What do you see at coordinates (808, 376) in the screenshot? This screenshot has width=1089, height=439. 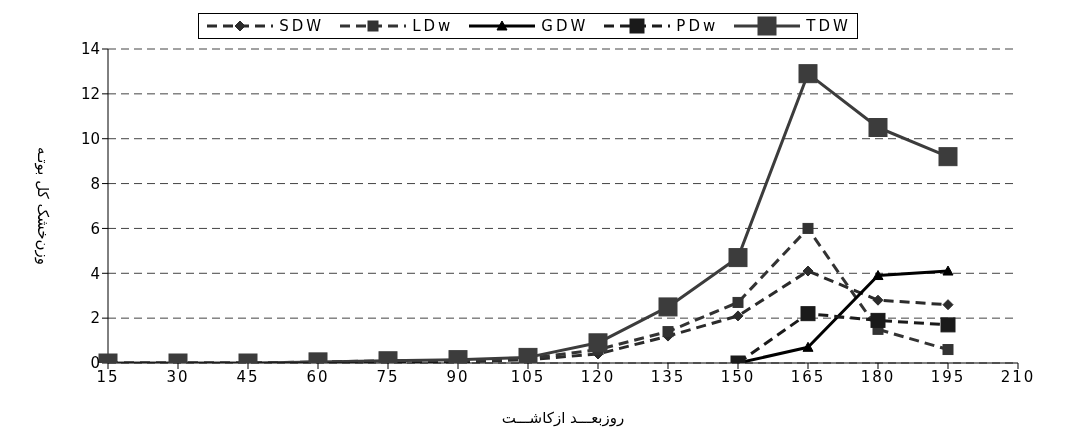 I see `x-tick-label: 165` at bounding box center [808, 376].